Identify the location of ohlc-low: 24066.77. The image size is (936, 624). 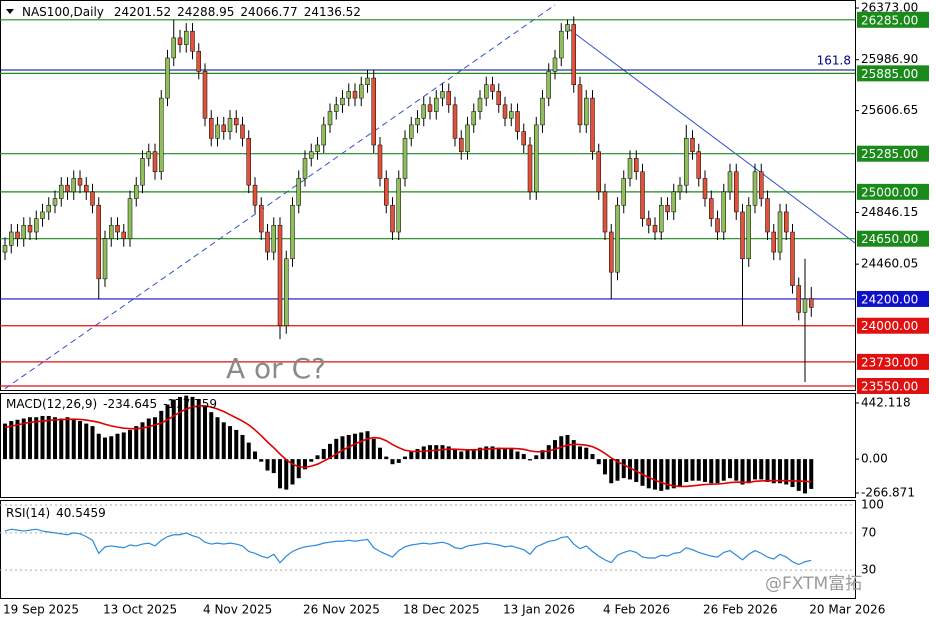
(268, 12).